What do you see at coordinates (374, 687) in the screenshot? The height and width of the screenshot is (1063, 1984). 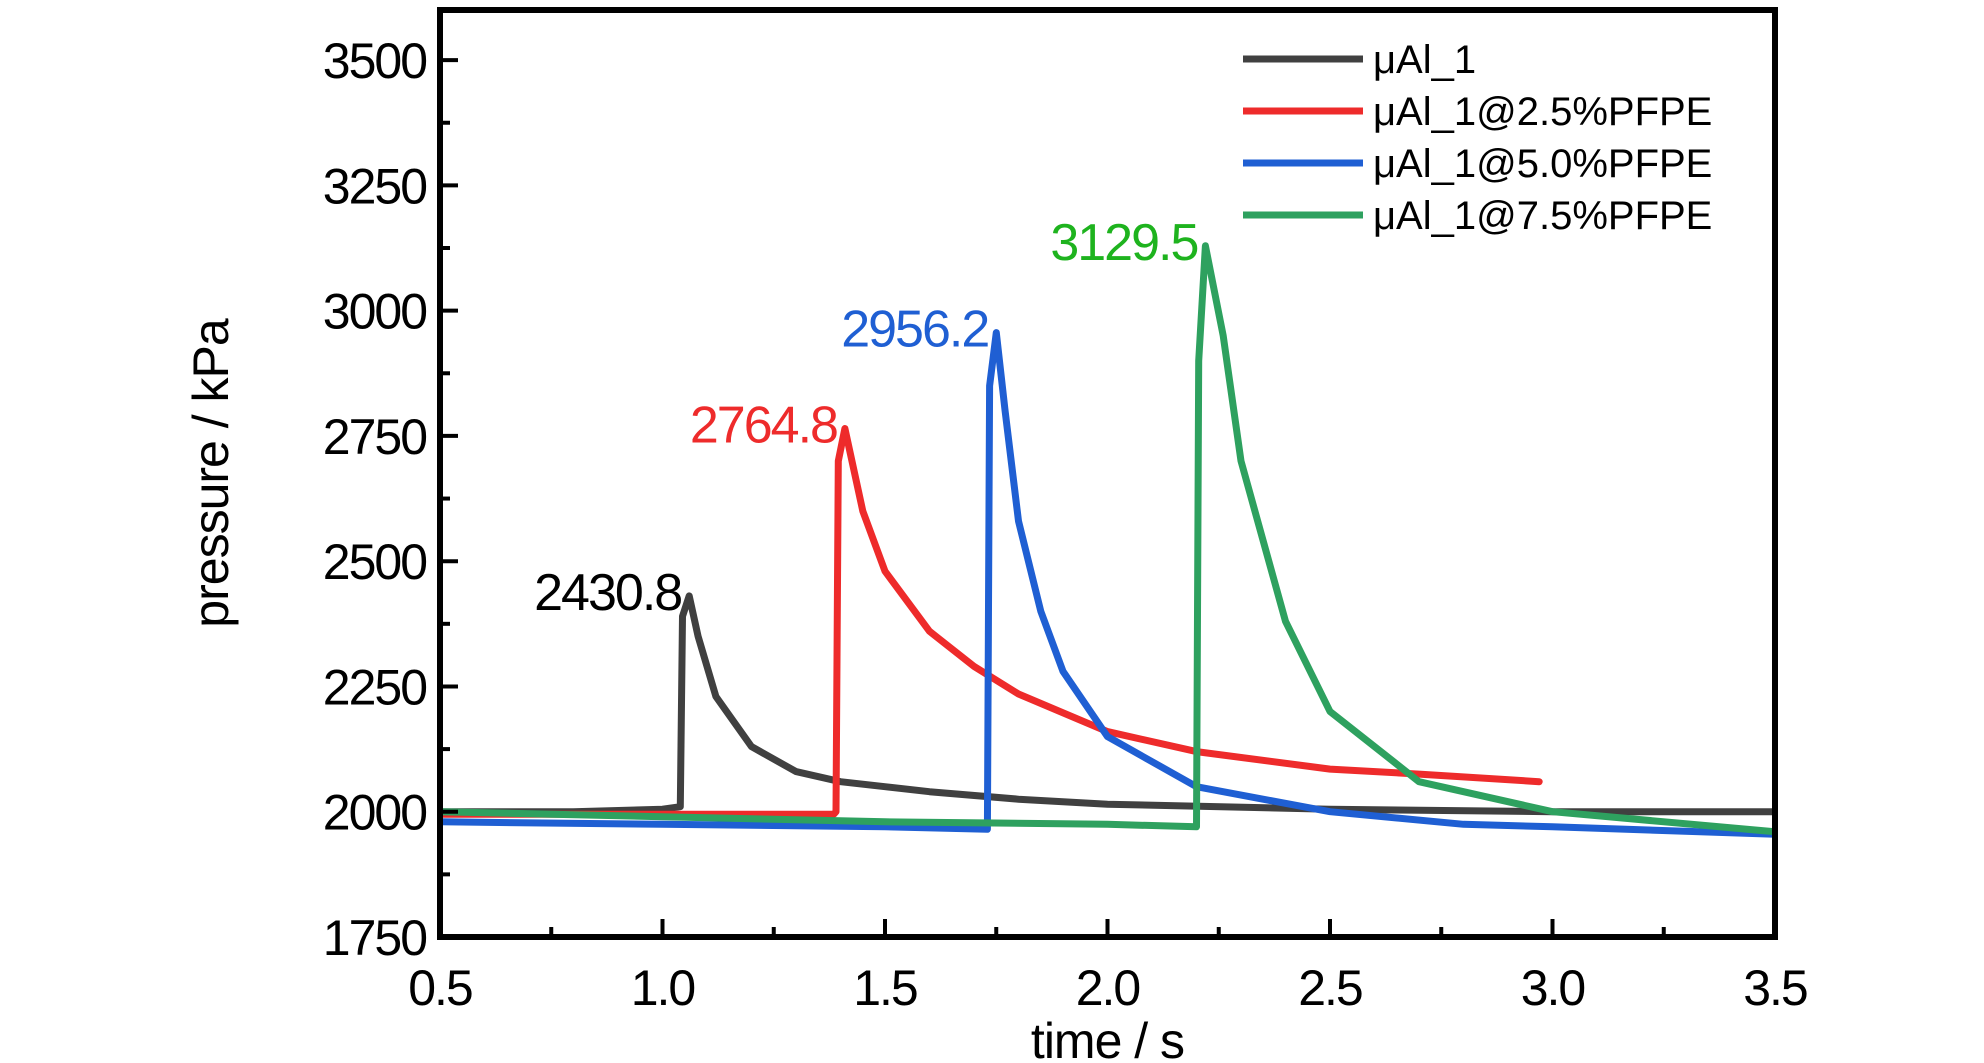 I see `y-tick-label: 2250` at bounding box center [374, 687].